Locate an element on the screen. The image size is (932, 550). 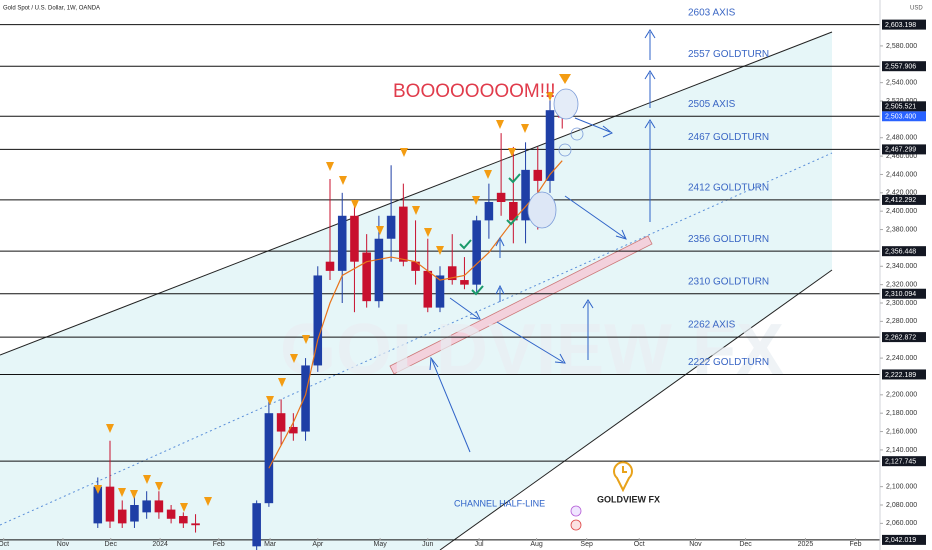
annotation: BOOOOOOOOM!!! is located at coordinates (474, 91).